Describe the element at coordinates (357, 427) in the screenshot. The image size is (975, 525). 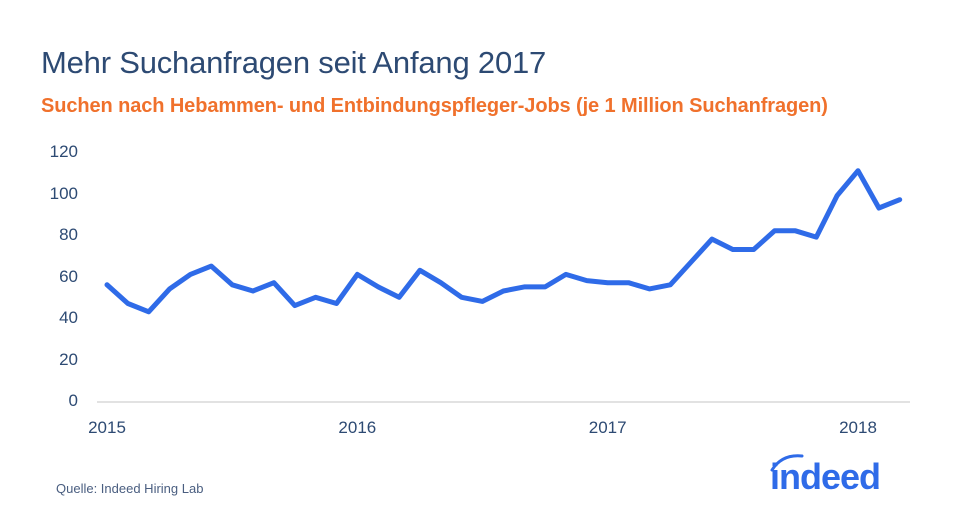
I see `x-tick-label: 2016` at that location.